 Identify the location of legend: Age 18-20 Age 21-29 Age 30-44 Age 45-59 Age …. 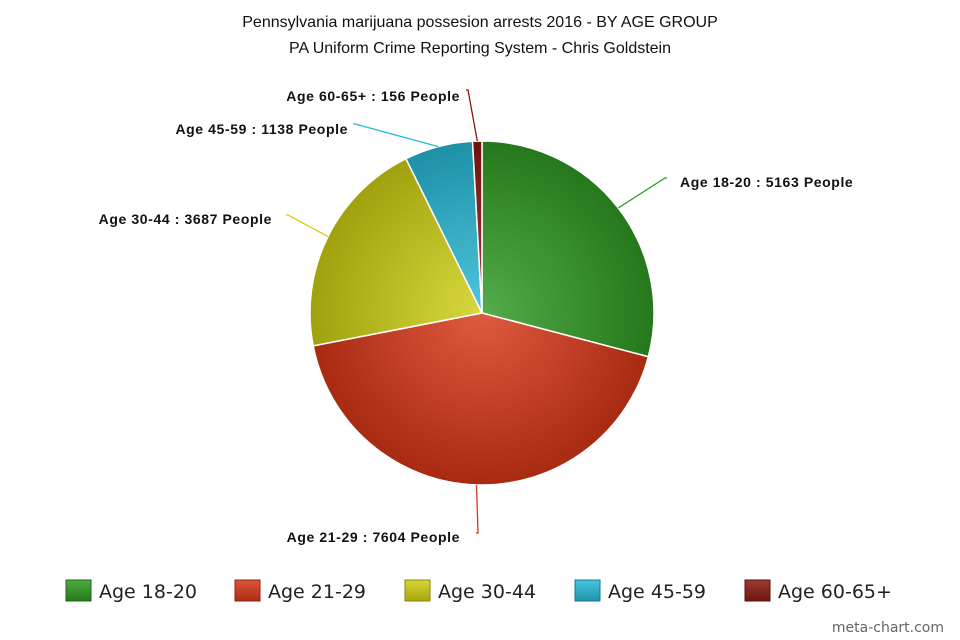
(478, 591).